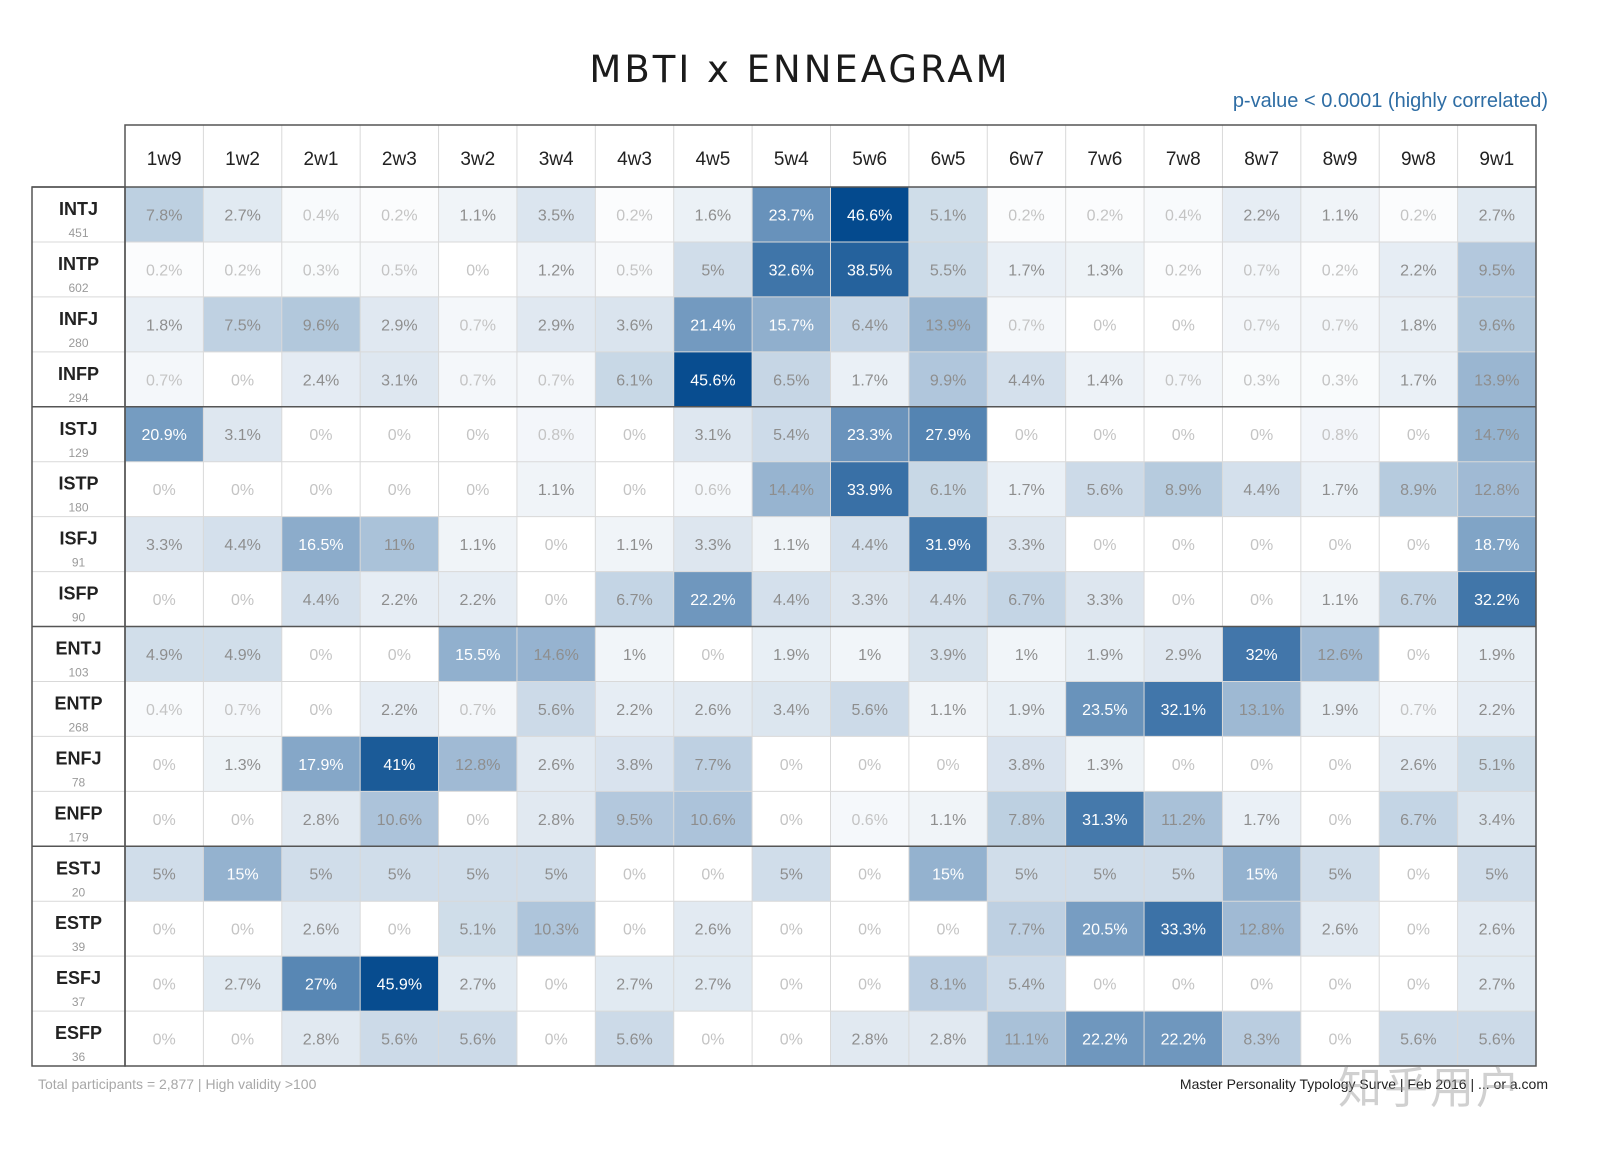 The height and width of the screenshot is (1160, 1600). I want to click on row-type-label: ENTJ, so click(78, 649).